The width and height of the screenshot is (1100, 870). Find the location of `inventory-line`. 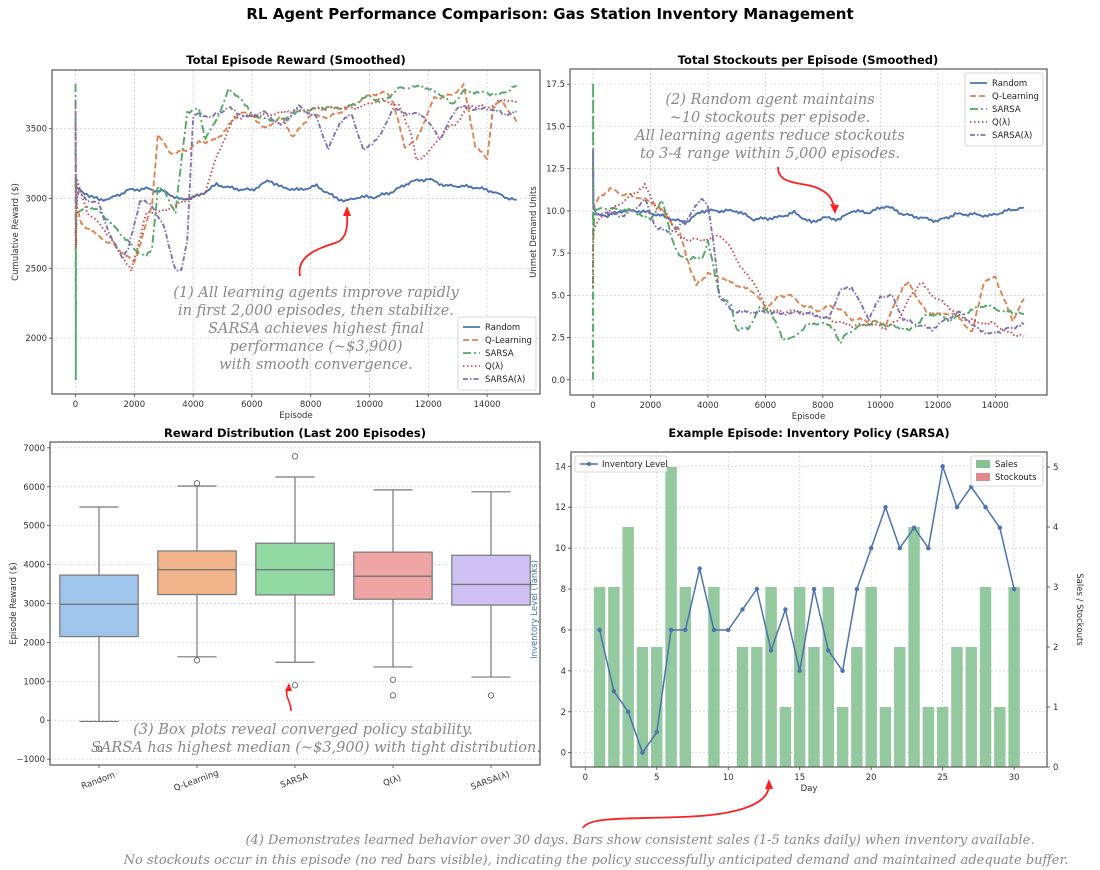

inventory-line is located at coordinates (807, 609).